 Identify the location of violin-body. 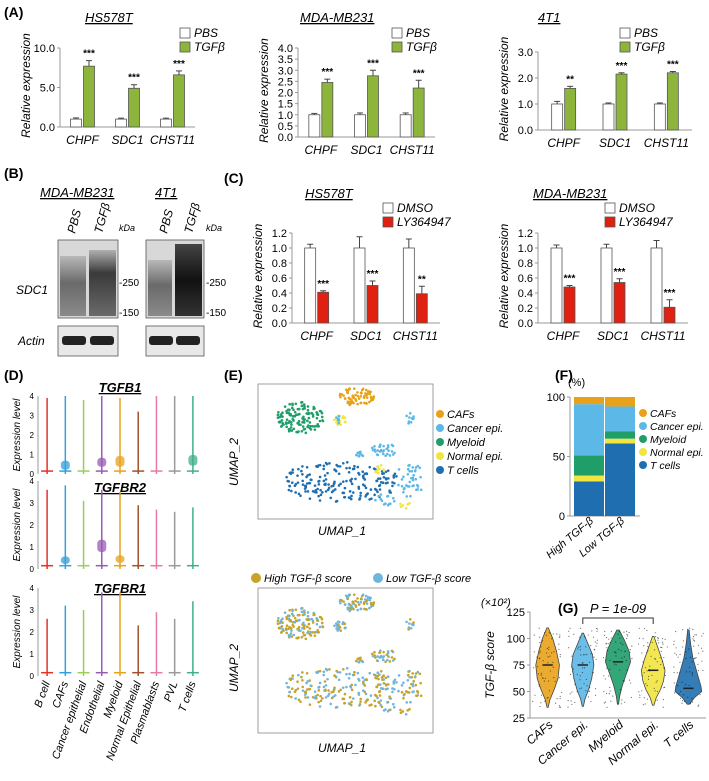
(65, 465).